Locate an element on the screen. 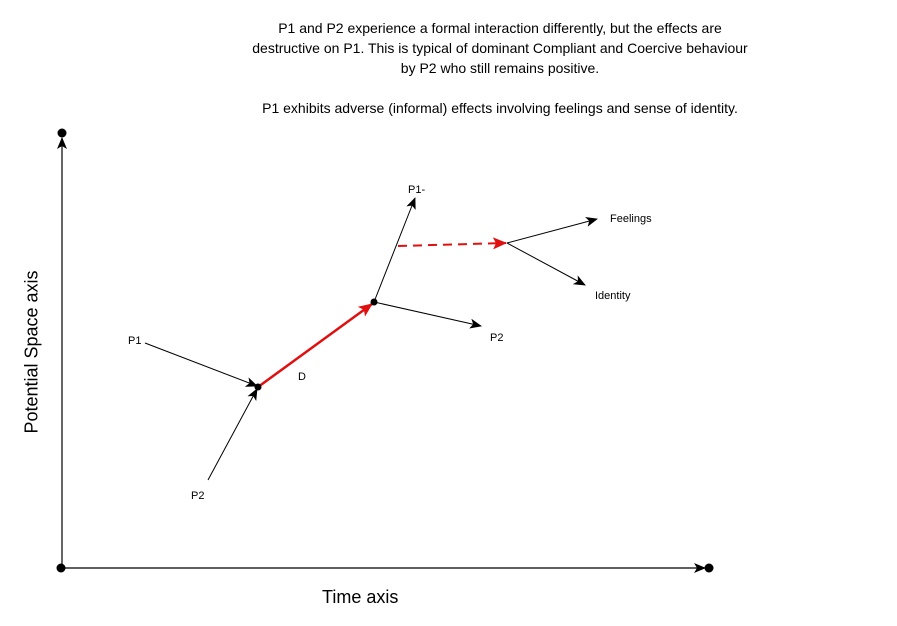  d-red-arrow is located at coordinates (315, 345).